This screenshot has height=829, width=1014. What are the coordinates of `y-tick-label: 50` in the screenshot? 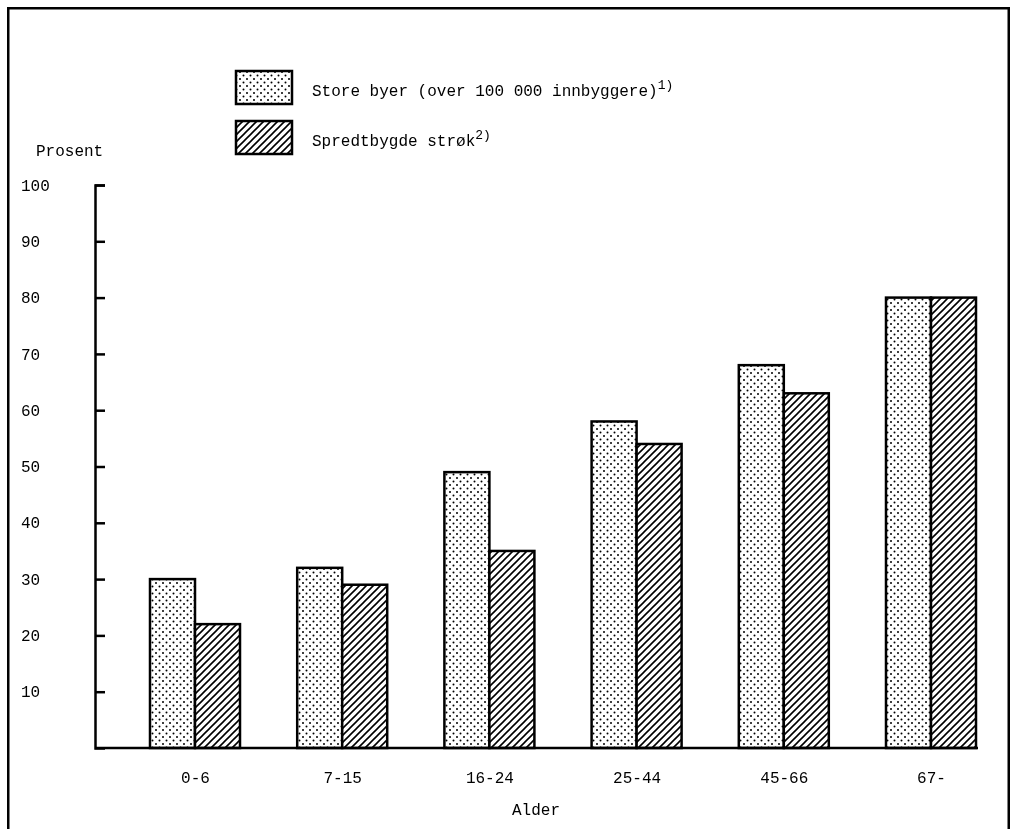 It's located at (31, 468).